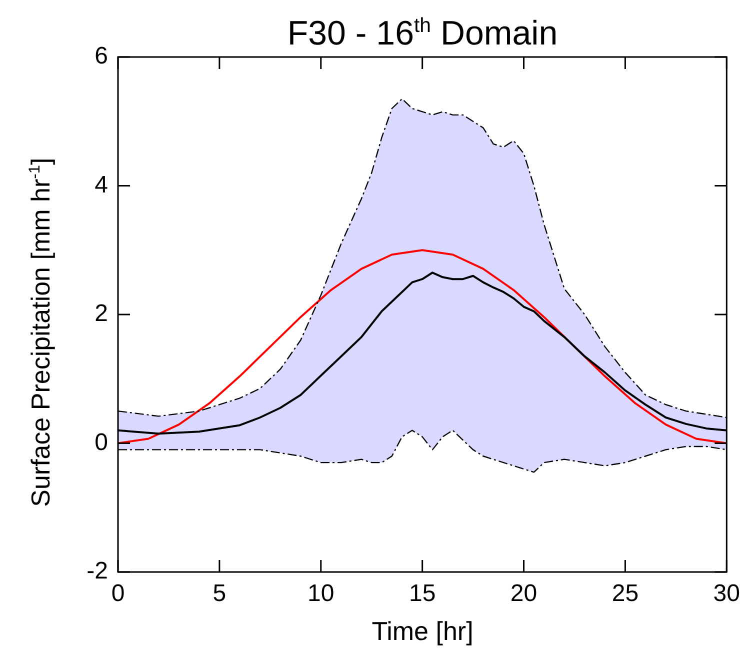  What do you see at coordinates (101, 184) in the screenshot?
I see `y-tick-label: 4` at bounding box center [101, 184].